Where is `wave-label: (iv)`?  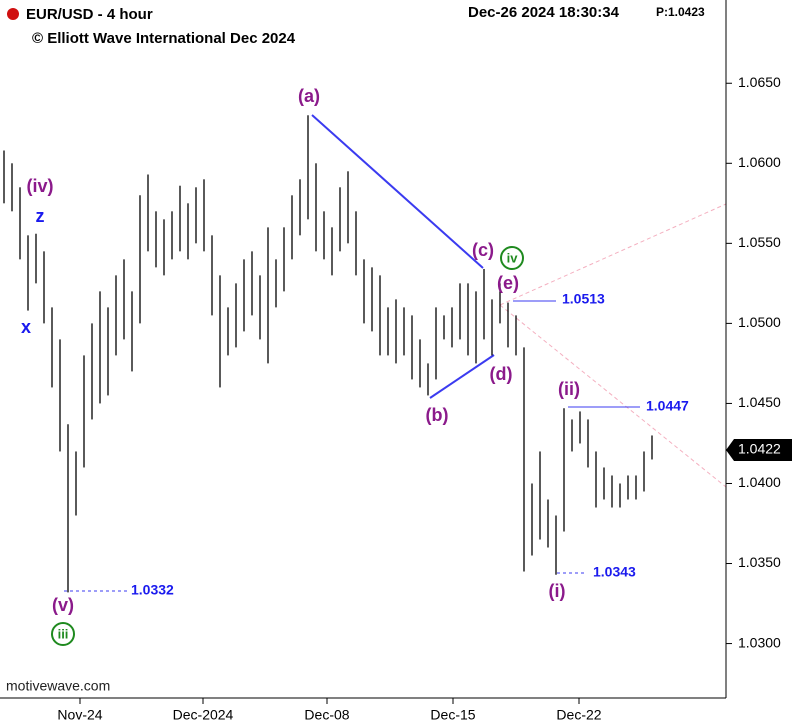 wave-label: (iv) is located at coordinates (40, 186).